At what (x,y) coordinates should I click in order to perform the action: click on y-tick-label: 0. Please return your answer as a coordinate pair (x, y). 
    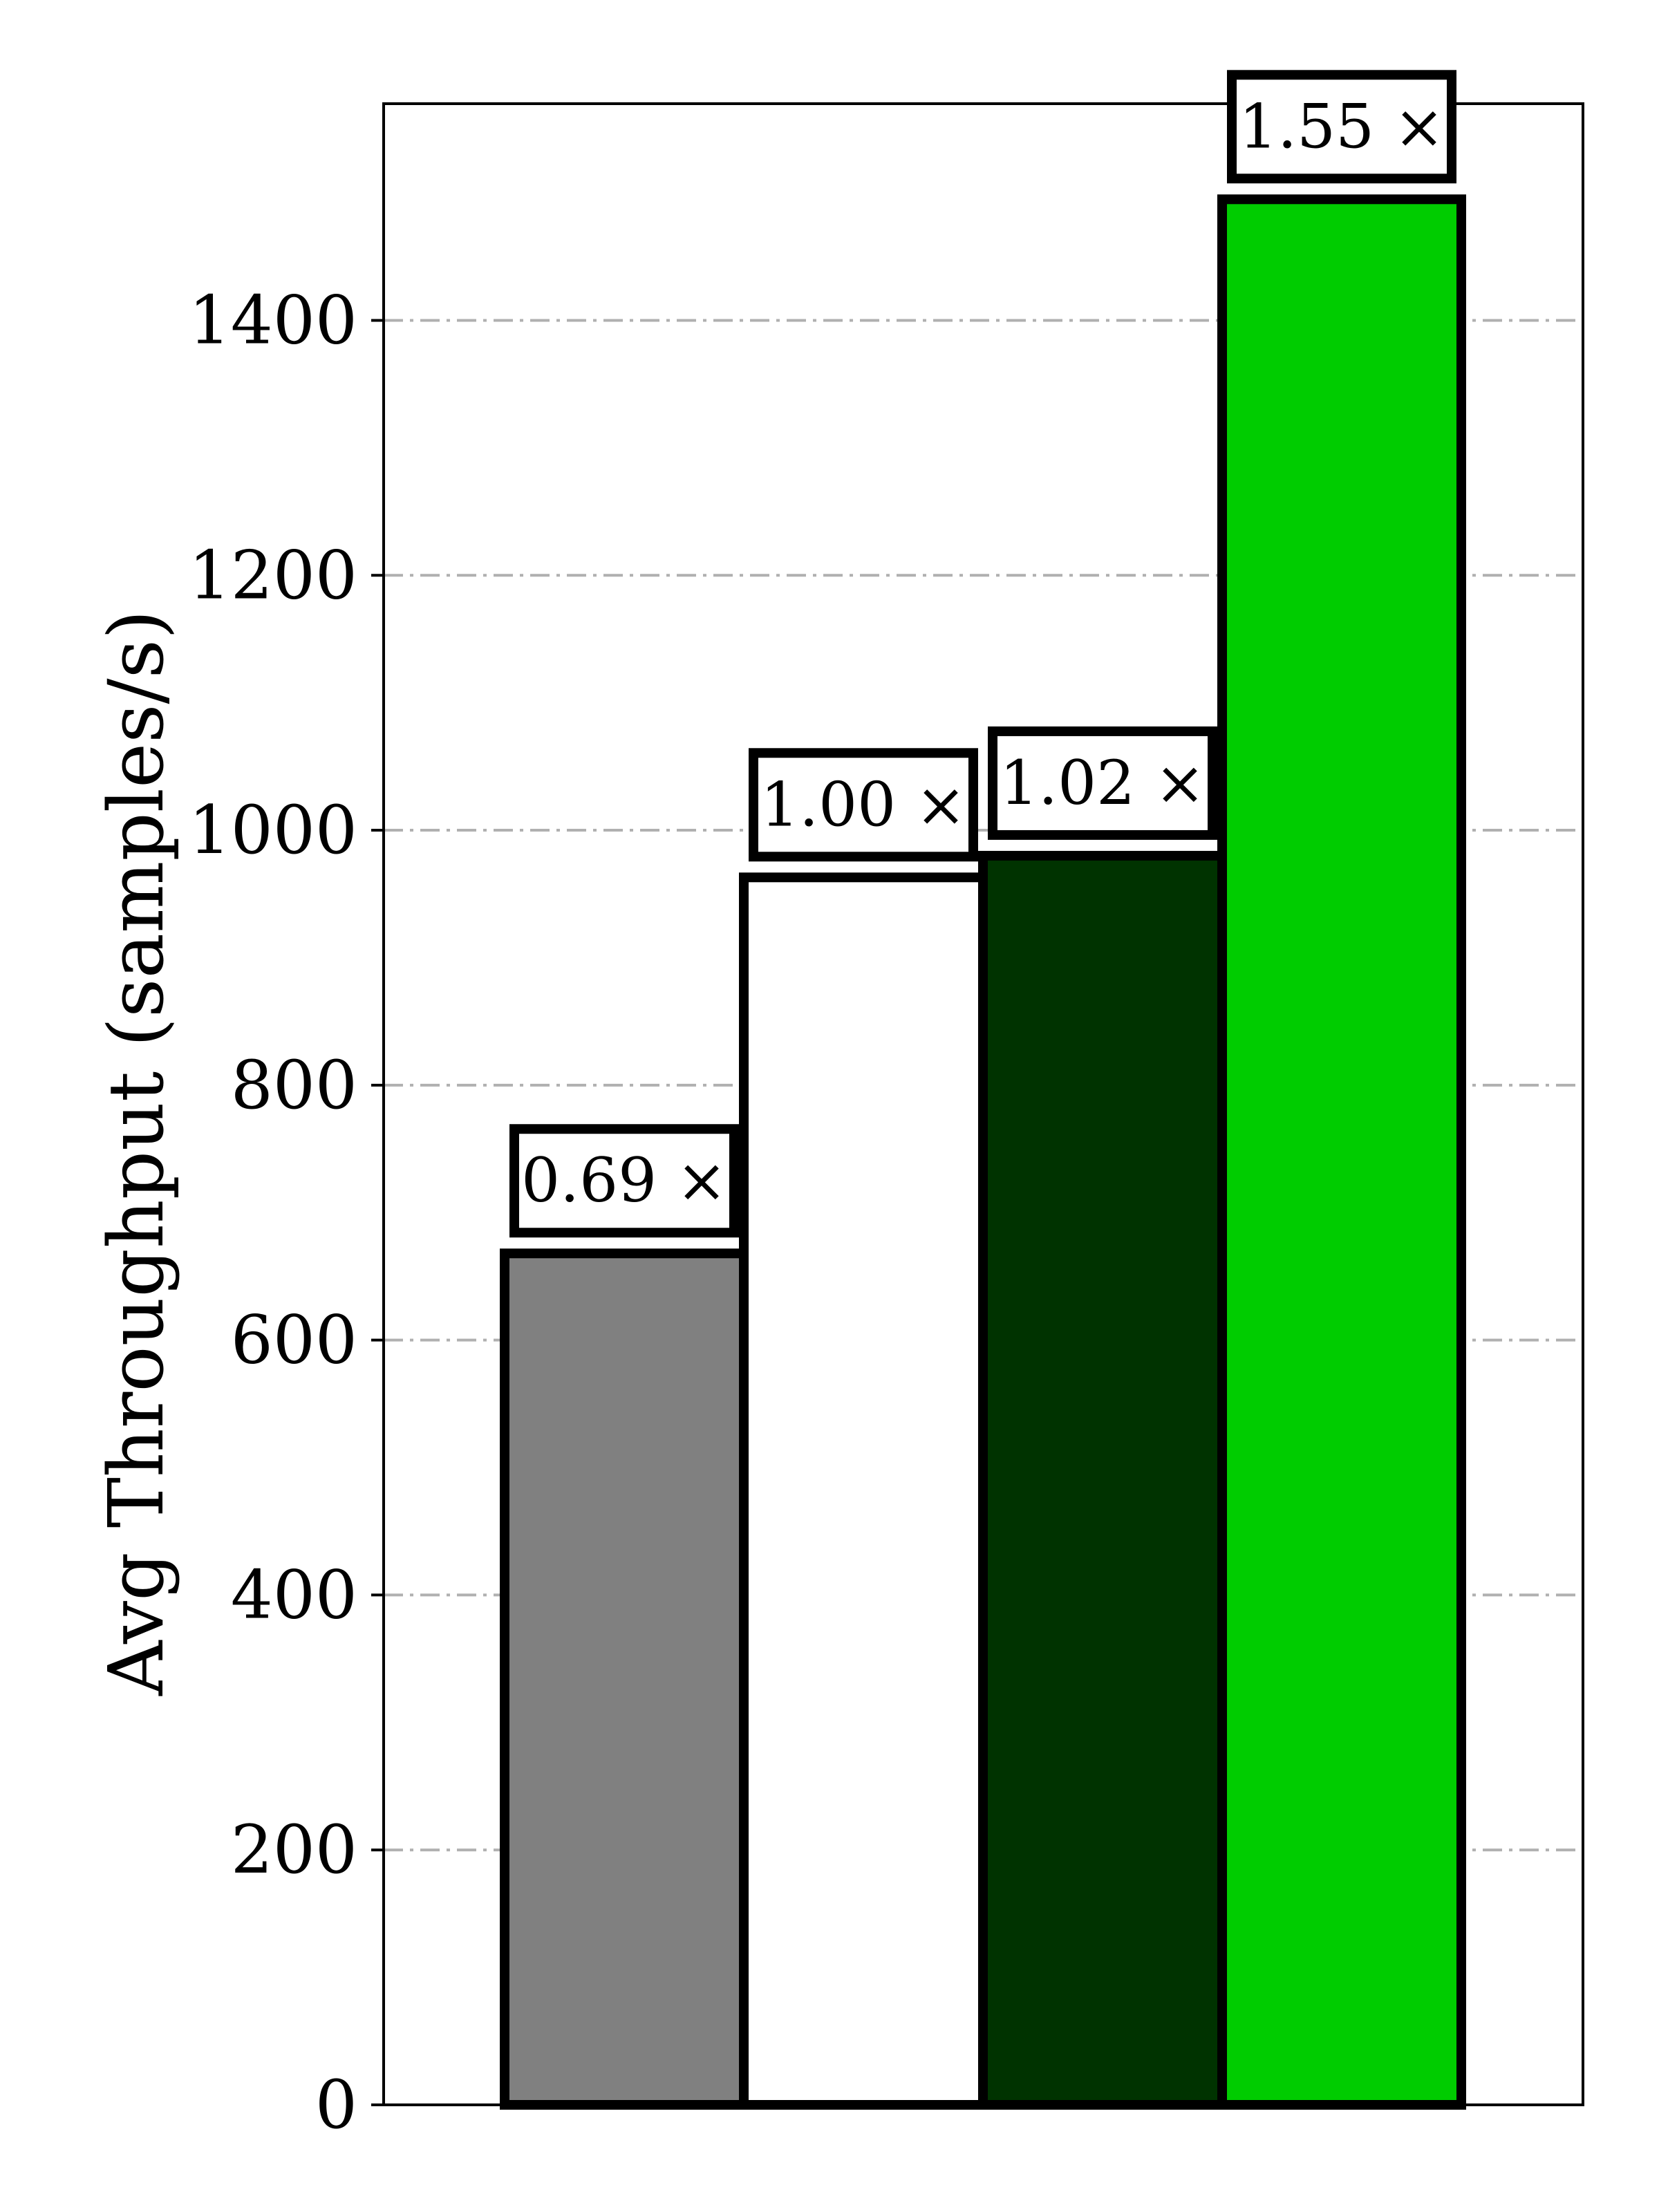
    Looking at the image, I should click on (336, 2105).